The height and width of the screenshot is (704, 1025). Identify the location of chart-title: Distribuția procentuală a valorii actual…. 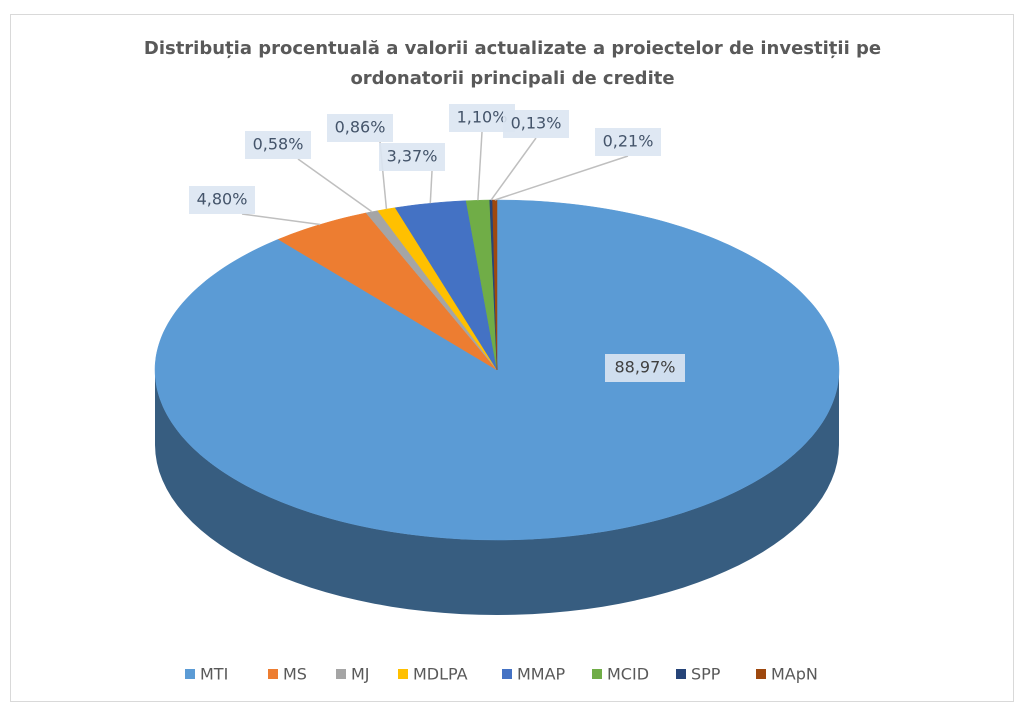
(512, 63).